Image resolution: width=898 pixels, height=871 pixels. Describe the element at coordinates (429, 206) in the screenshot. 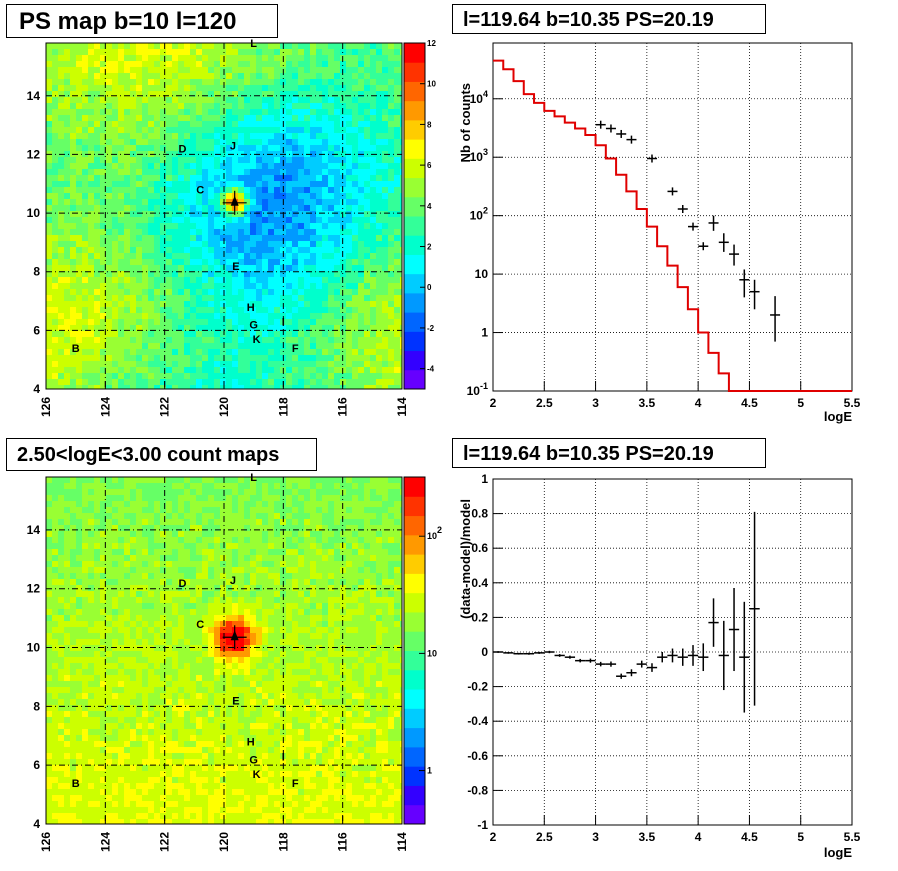

I see `colorbar-tick-label: 4` at that location.